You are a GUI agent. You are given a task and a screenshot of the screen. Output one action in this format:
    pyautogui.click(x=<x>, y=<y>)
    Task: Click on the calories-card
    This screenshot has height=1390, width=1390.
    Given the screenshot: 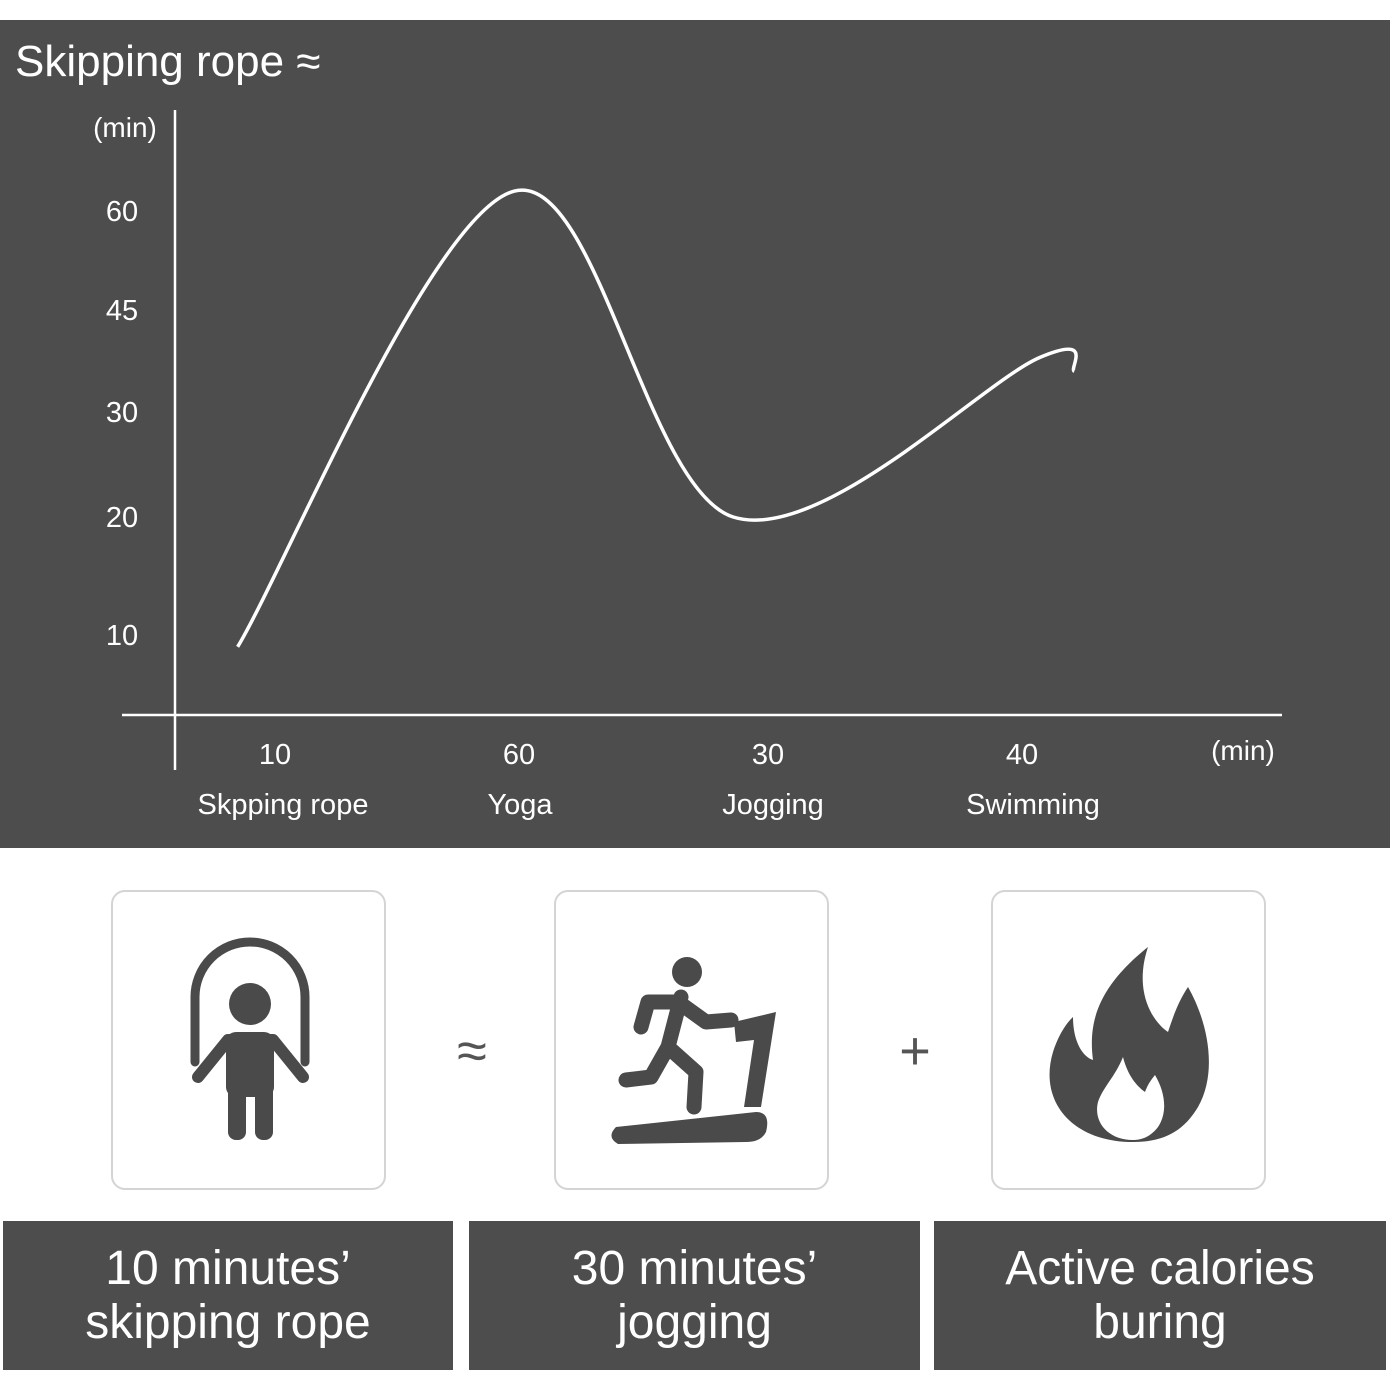 What is the action you would take?
    pyautogui.click(x=1128, y=1040)
    